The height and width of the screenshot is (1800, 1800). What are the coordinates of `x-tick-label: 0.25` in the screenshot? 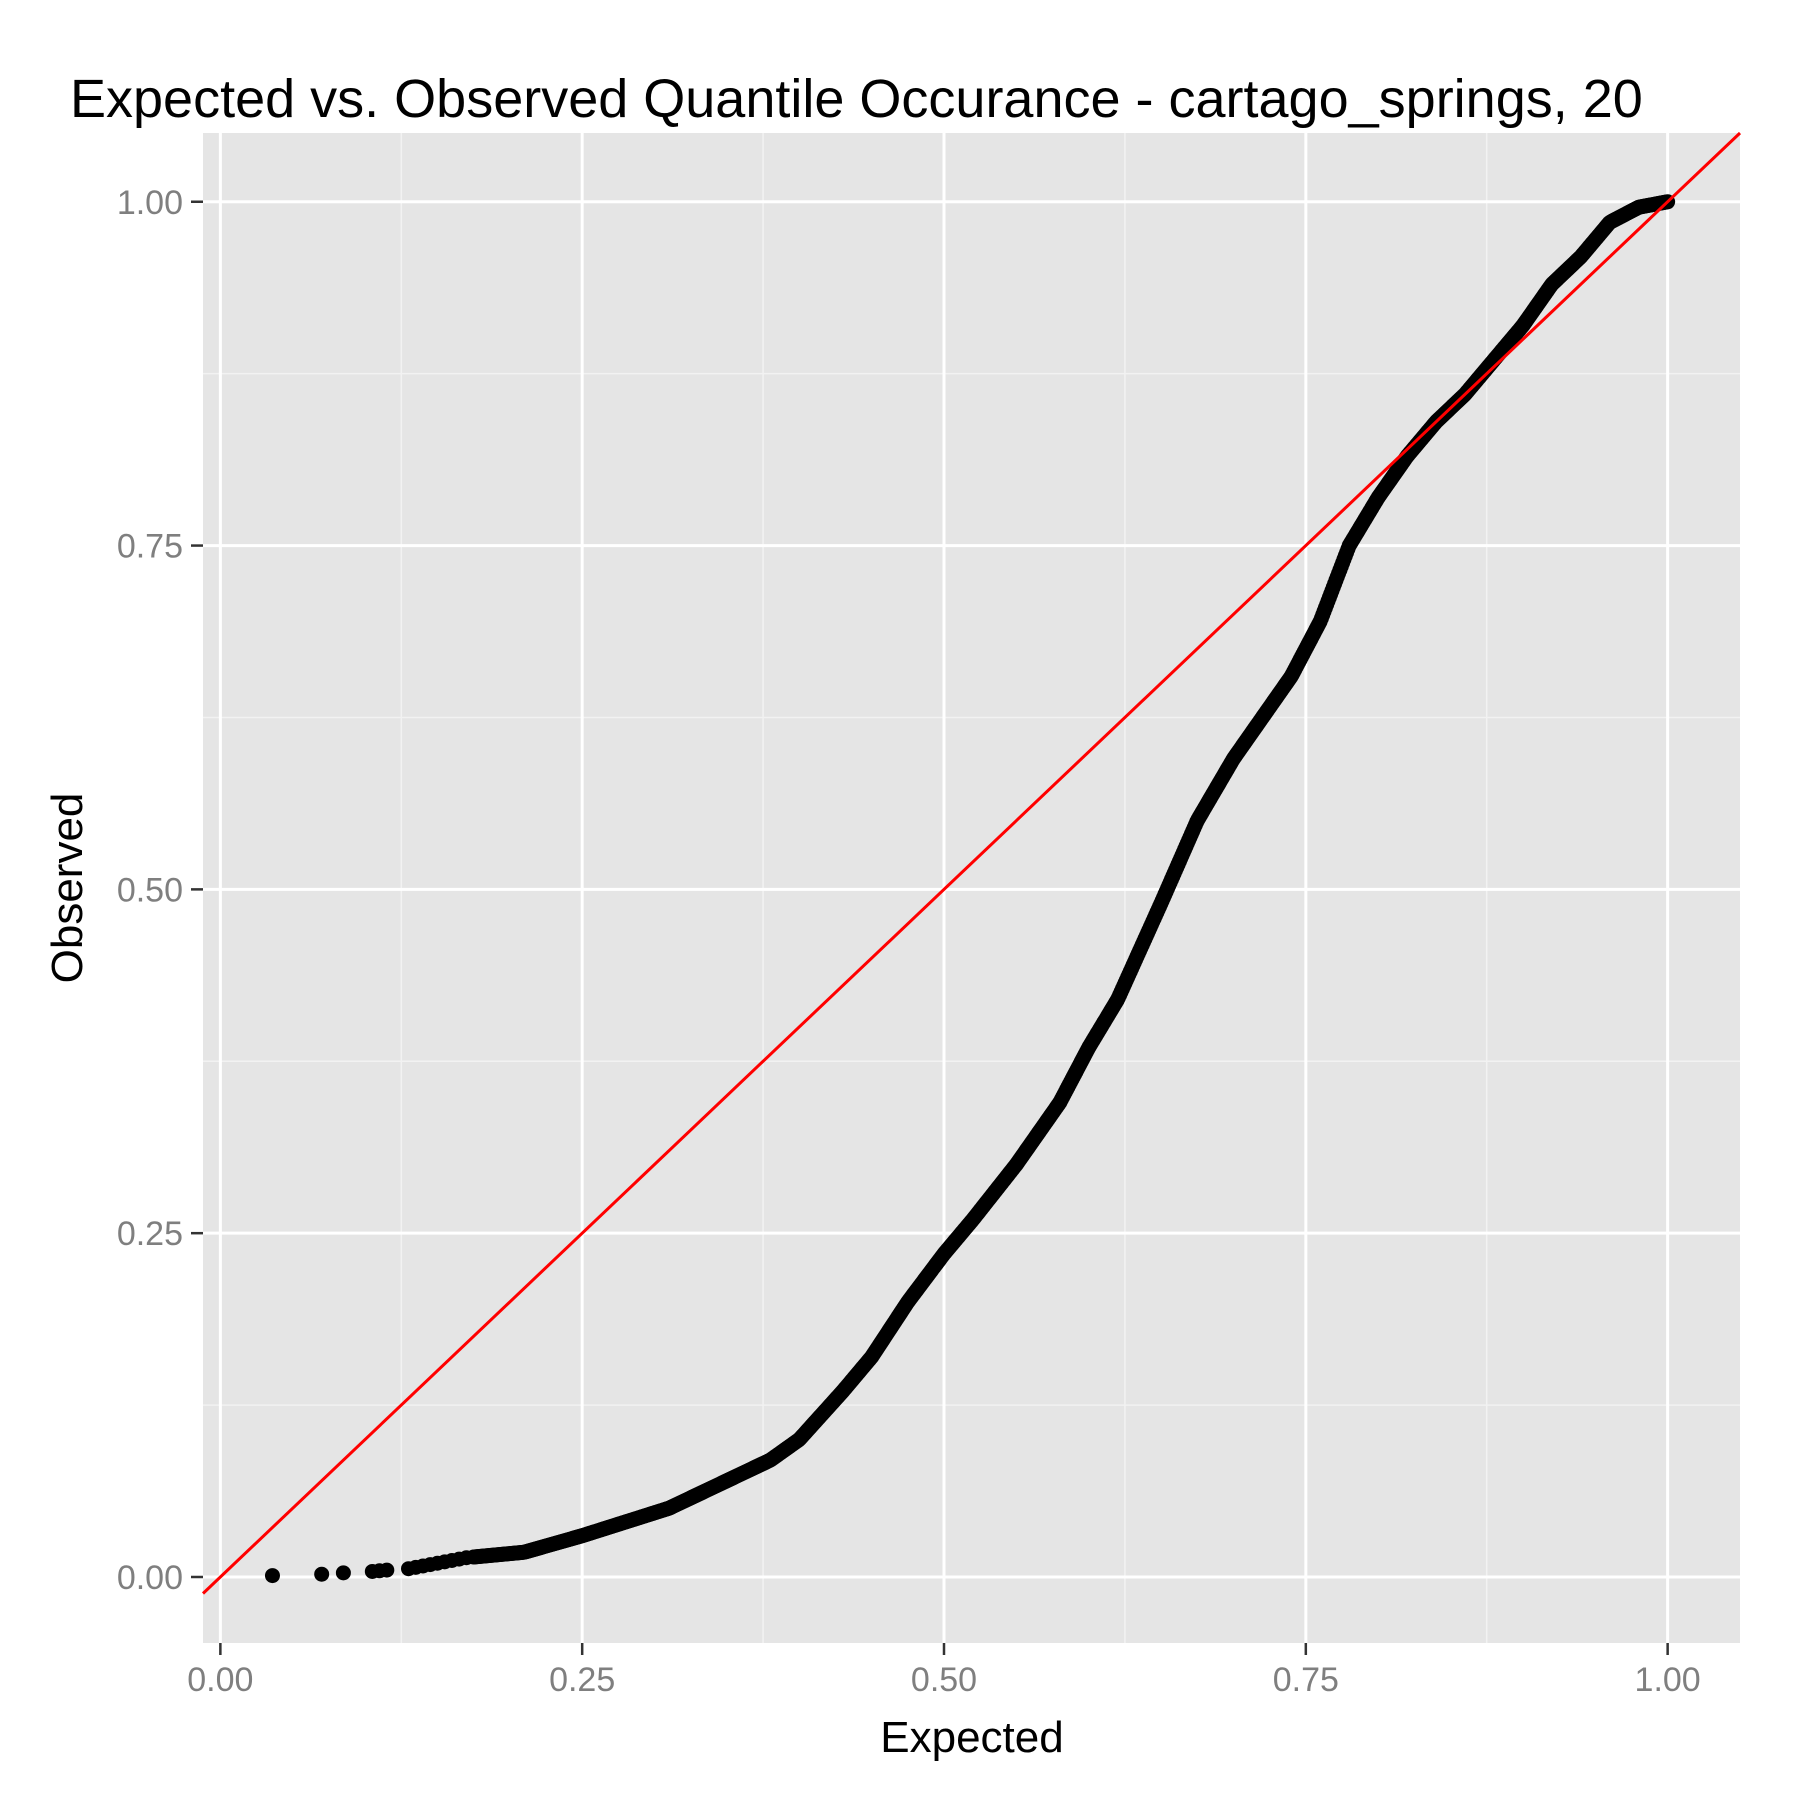 It's located at (582, 1680).